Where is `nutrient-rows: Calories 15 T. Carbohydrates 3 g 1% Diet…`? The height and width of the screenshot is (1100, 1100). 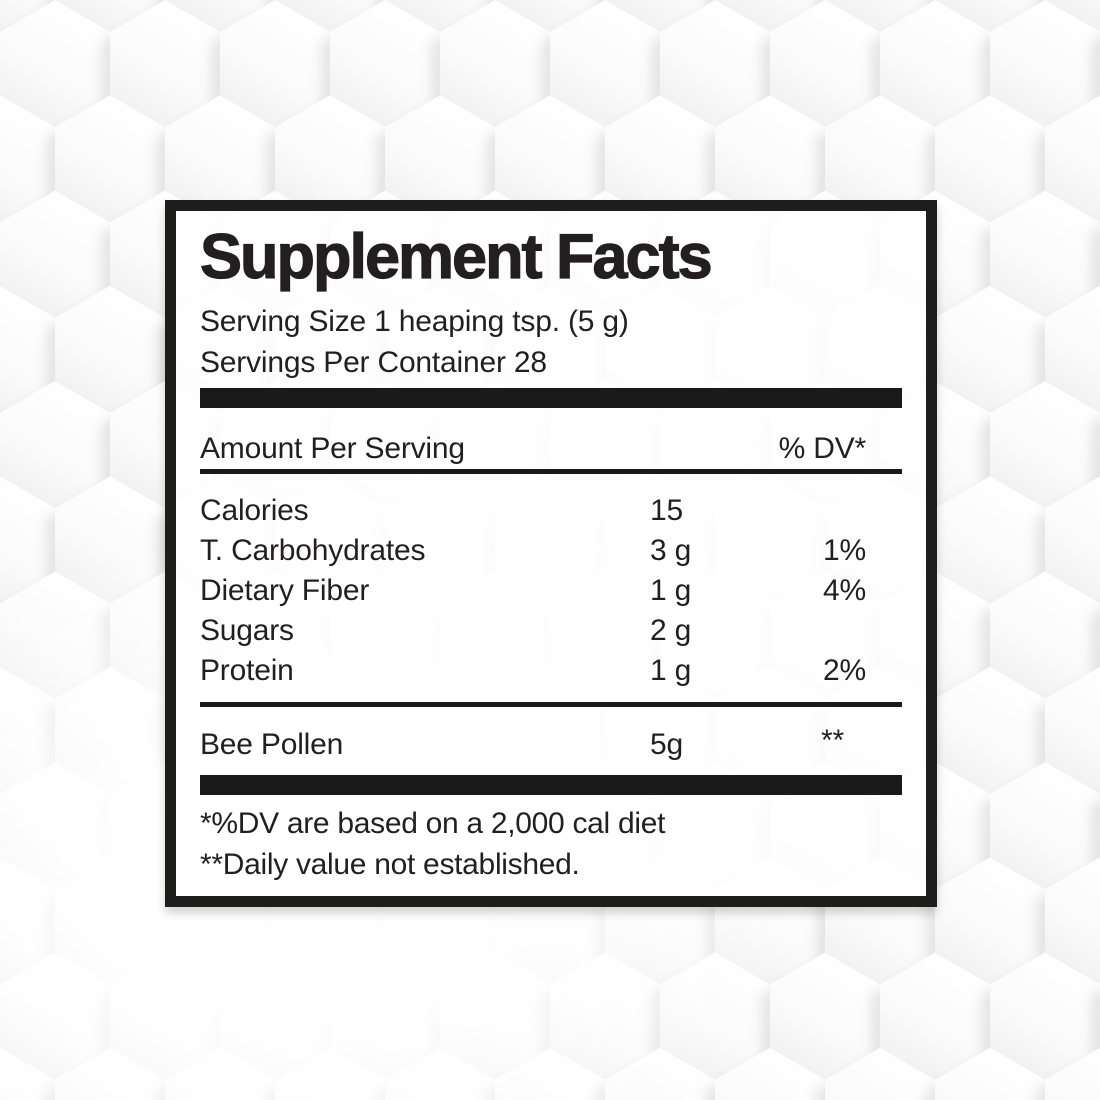 nutrient-rows: Calories 15 T. Carbohydrates 3 g 1% Diet… is located at coordinates (551, 591).